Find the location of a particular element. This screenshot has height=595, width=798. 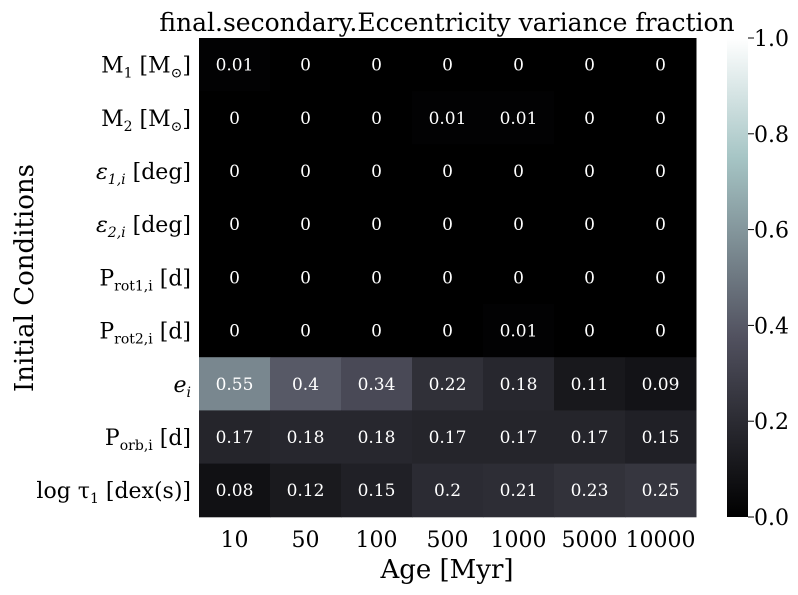

colorbar-tick-label: 0.2 is located at coordinates (771, 422).